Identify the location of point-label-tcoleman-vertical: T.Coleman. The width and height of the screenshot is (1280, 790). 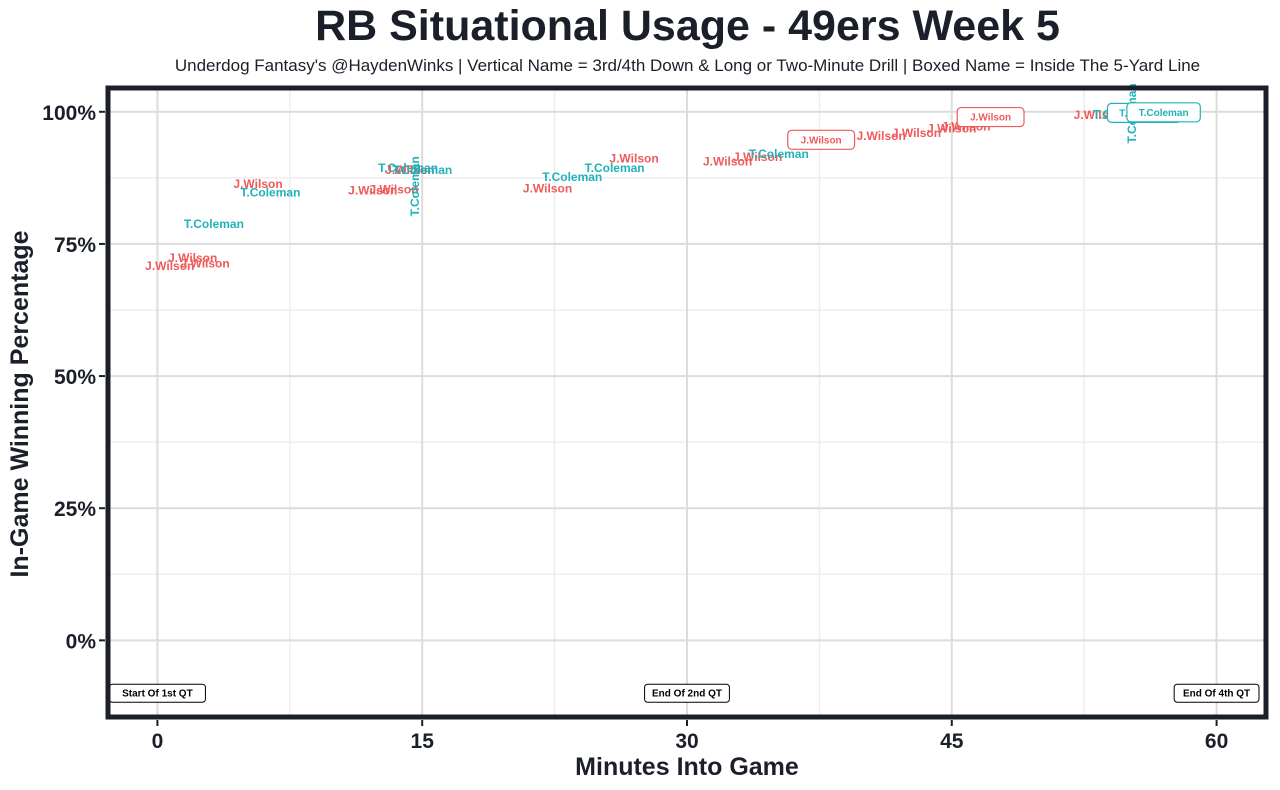
(415, 186).